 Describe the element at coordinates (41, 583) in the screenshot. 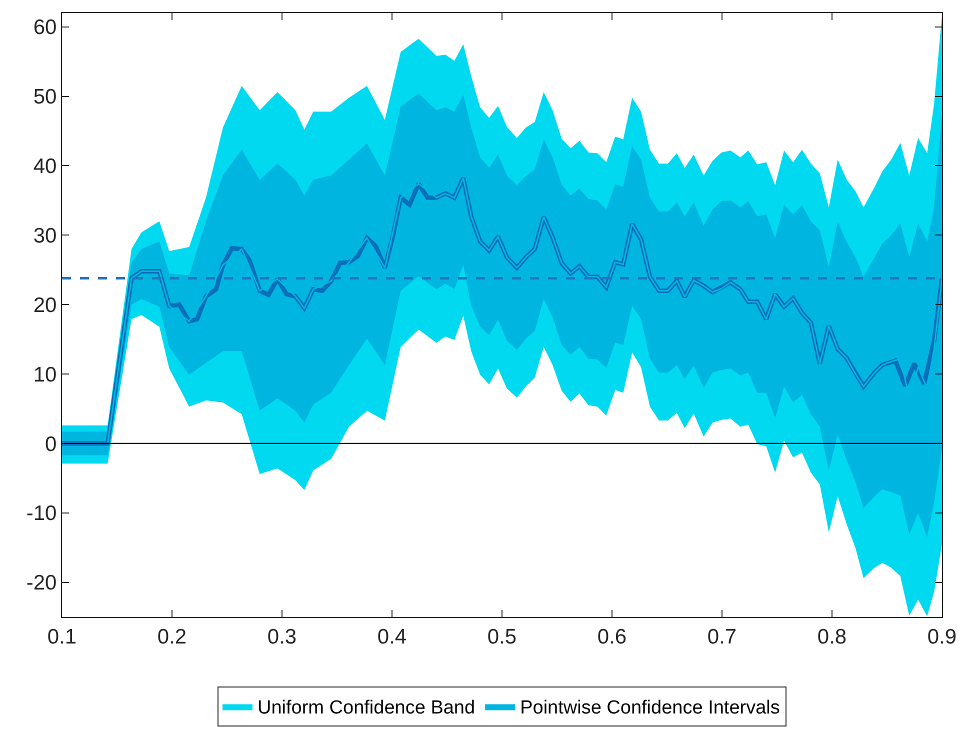

I see `y-tick-label: -20` at that location.